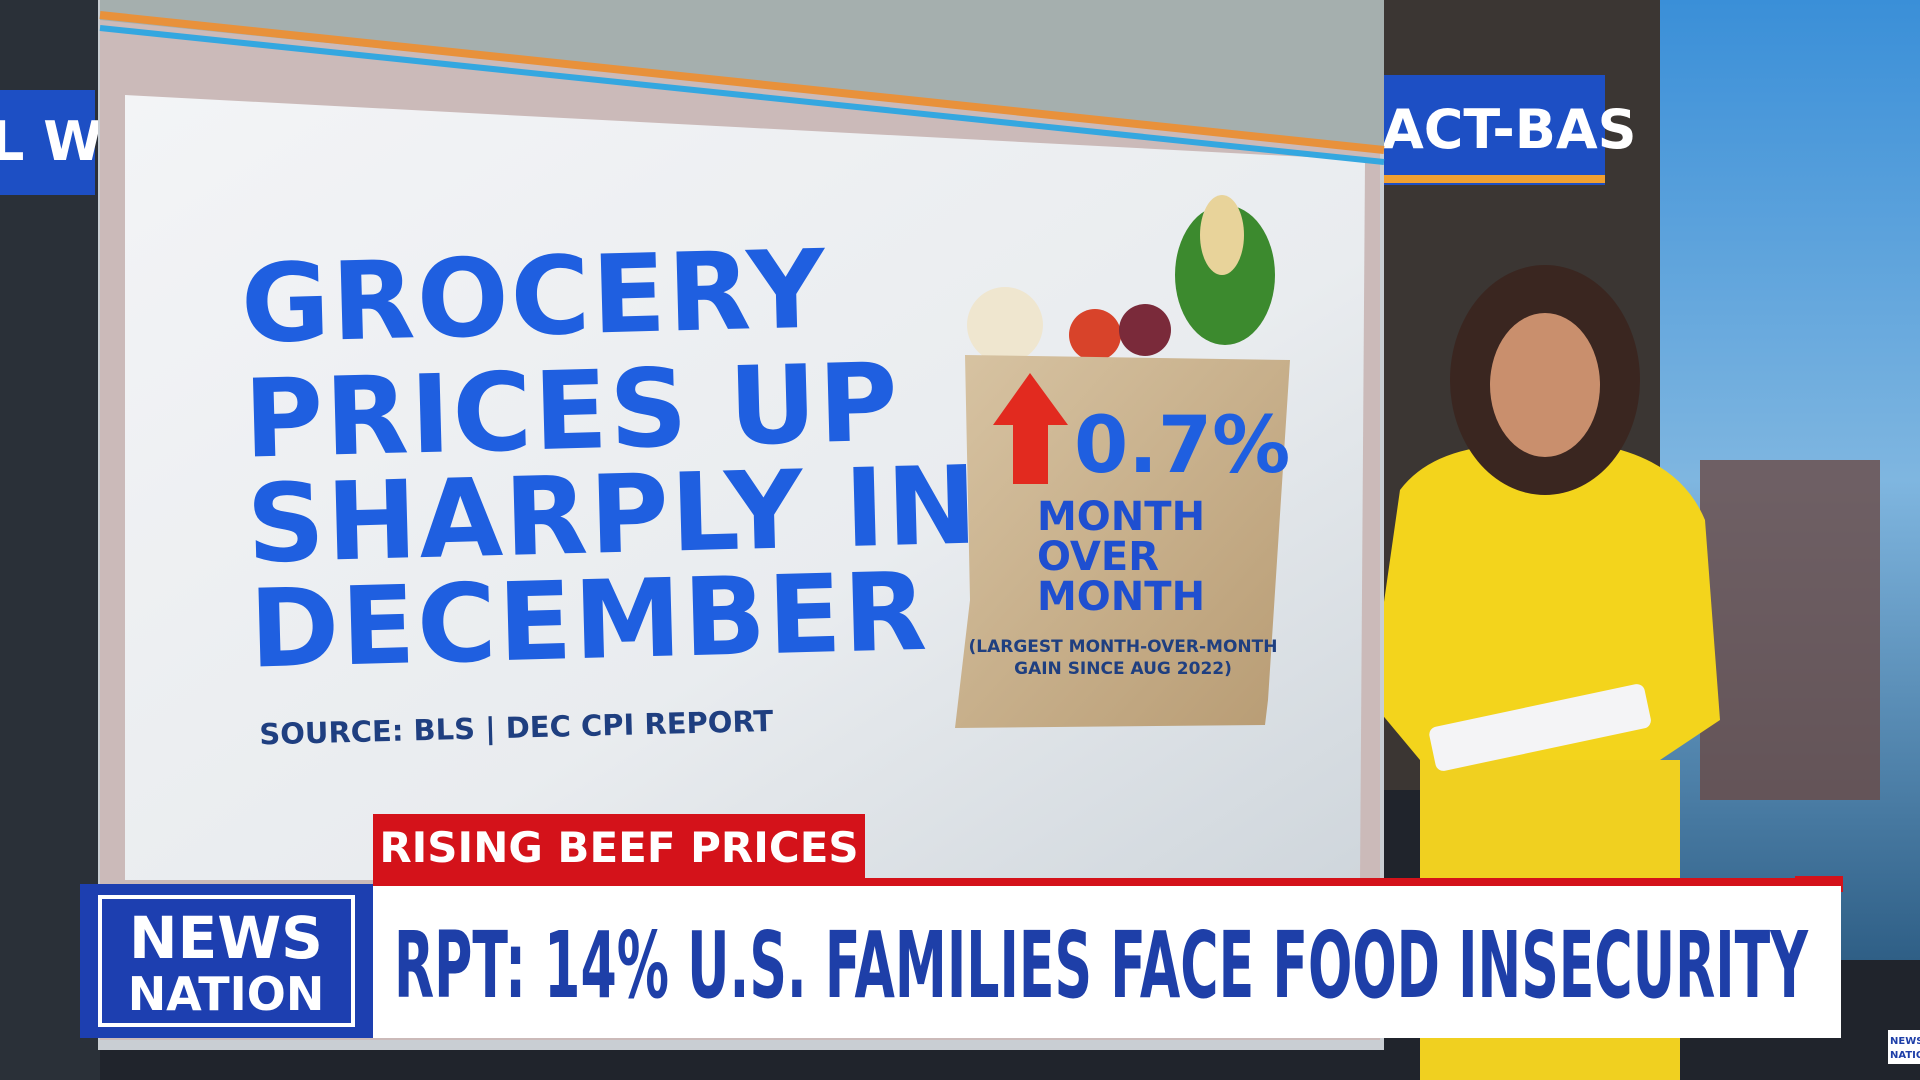  I want to click on sign-text: ACT-BAS, so click(1509, 129).